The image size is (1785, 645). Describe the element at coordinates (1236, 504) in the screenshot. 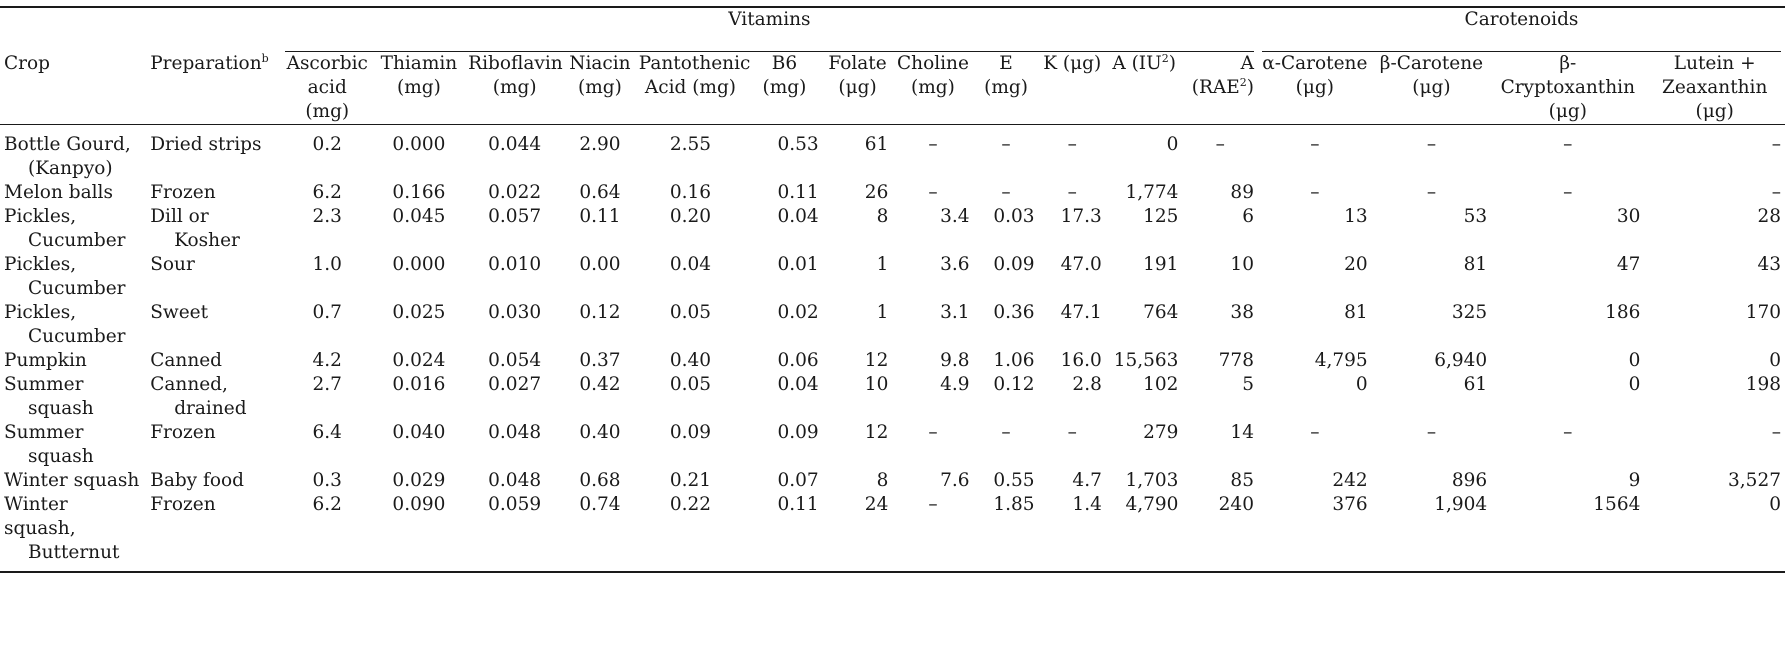

I see `value-cell-a_rae: 240` at that location.